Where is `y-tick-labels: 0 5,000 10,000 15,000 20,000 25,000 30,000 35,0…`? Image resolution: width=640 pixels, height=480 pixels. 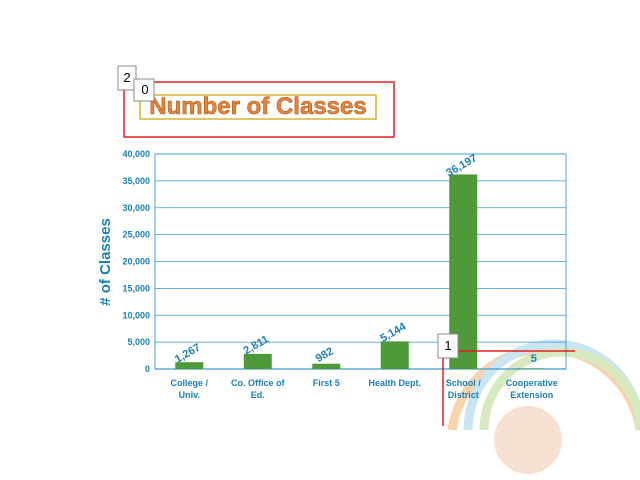 y-tick-labels: 0 5,000 10,000 15,000 20,000 25,000 30,000 35,0… is located at coordinates (136, 261).